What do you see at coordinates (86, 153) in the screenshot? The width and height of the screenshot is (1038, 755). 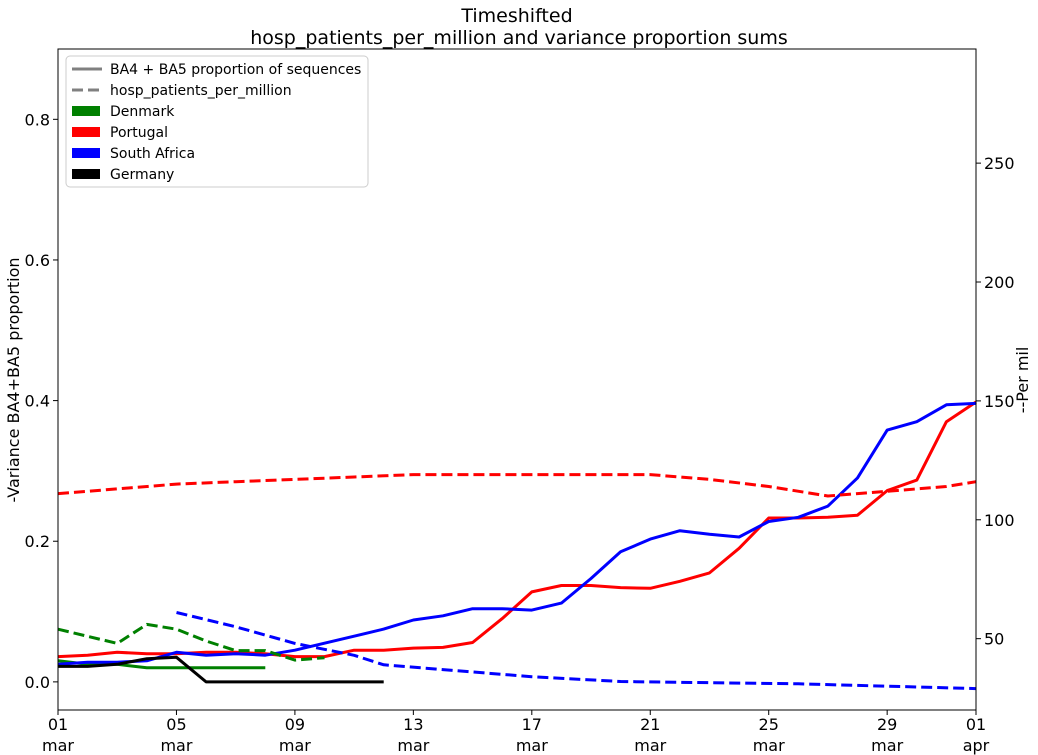 I see `legend-swatch-south-africa` at bounding box center [86, 153].